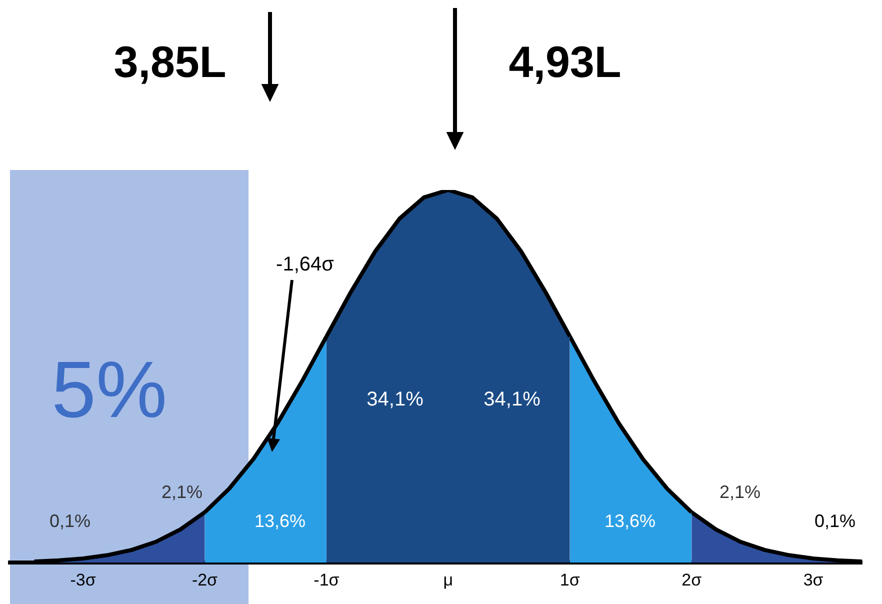 This screenshot has height=604, width=882. Describe the element at coordinates (327, 580) in the screenshot. I see `x-tick-label: -1σ` at that location.